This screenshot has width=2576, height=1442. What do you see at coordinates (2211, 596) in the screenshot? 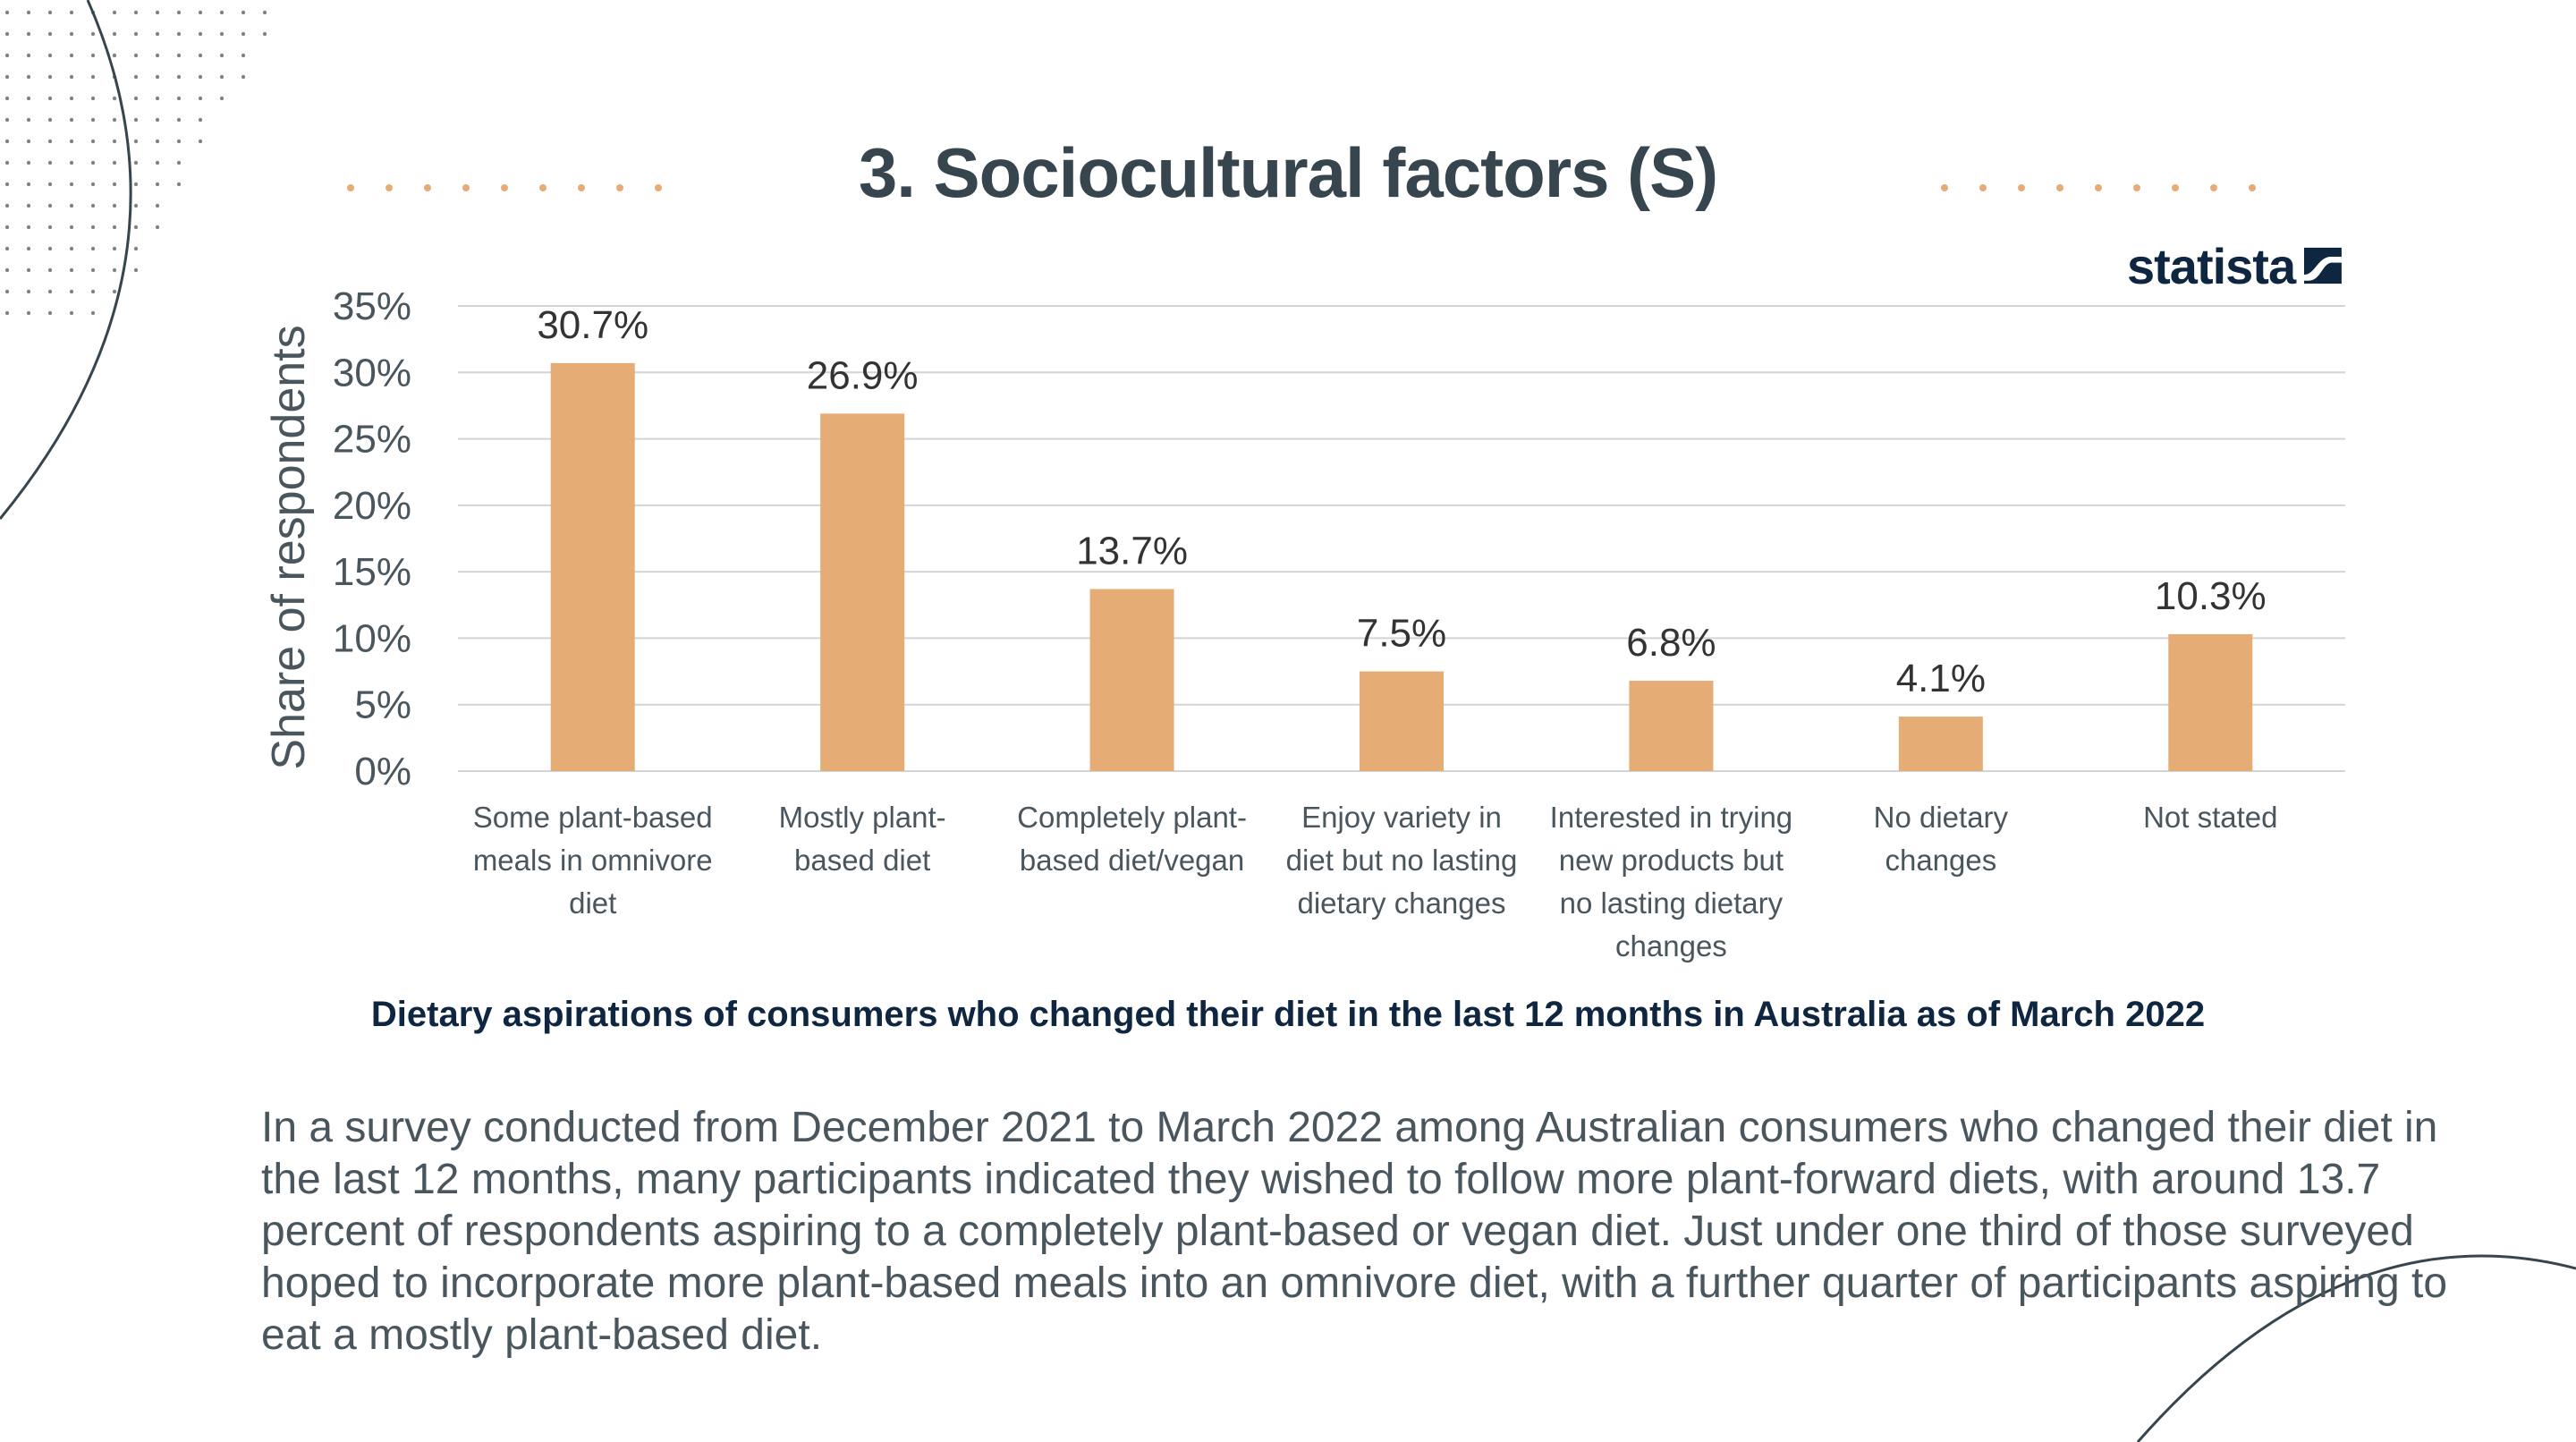
I see `bar-value-label: 10.3%` at bounding box center [2211, 596].